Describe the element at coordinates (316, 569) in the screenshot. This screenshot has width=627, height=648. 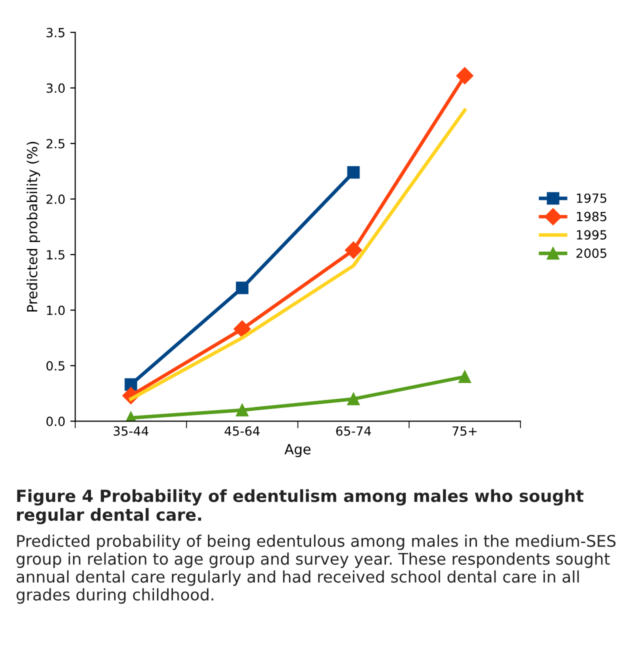
I see `text: Predicted probability of being edentulous among males in the medium-SES group in relation to age group and survey year. These respondents sought annual dental care regularly and had received school dental care in all grades during childhood.` at that location.